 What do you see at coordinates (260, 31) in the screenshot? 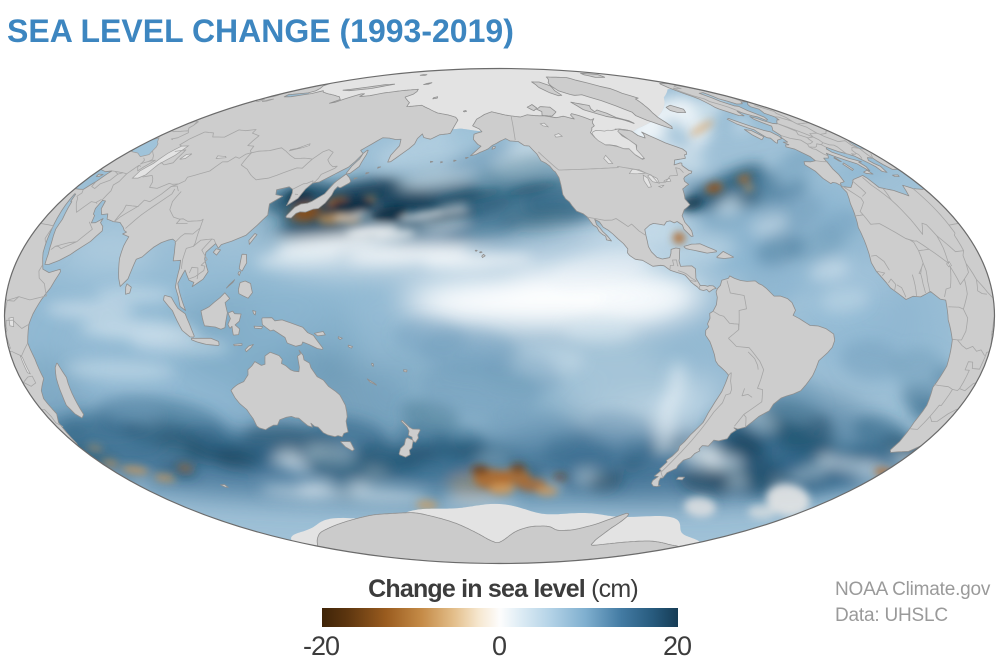
I see `svg-text: SEA LEVEL CHANGE (1993-2019)` at bounding box center [260, 31].